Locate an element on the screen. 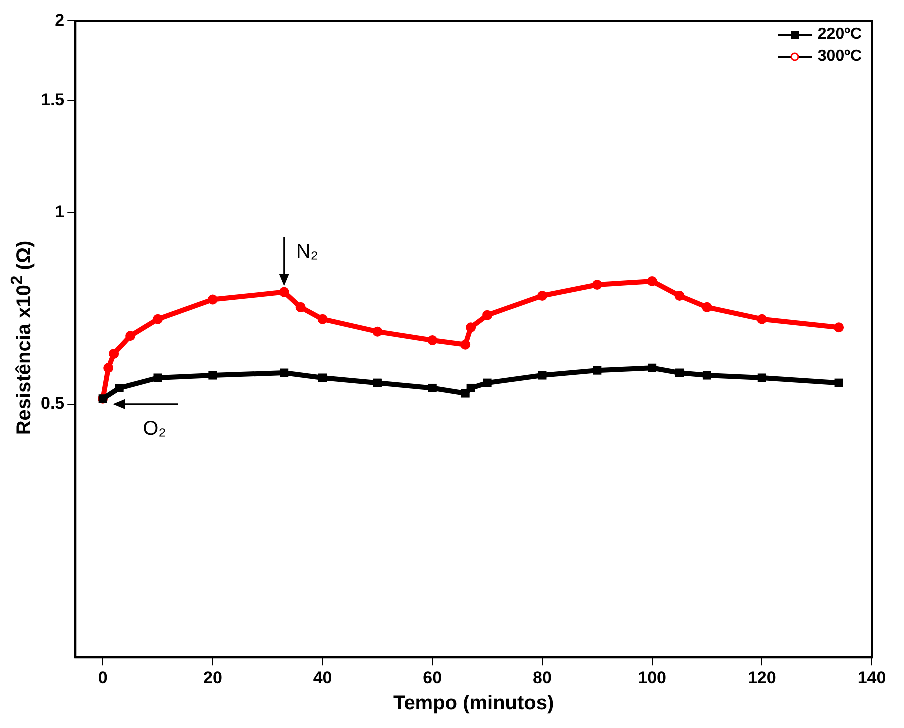 The height and width of the screenshot is (728, 904). legend-label: 300ºC is located at coordinates (840, 57).